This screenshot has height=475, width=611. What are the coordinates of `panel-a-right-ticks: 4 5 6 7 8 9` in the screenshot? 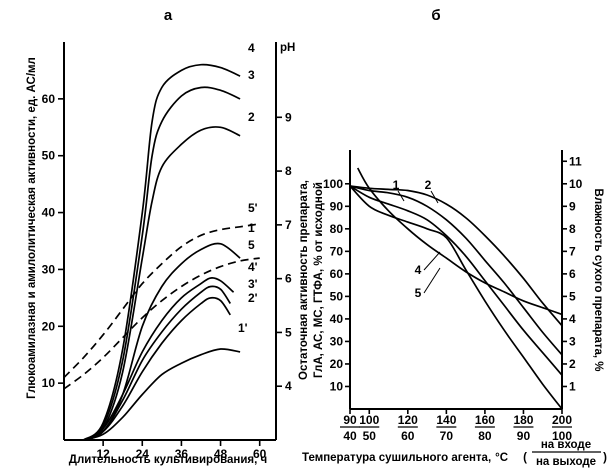 It's located at (284, 251).